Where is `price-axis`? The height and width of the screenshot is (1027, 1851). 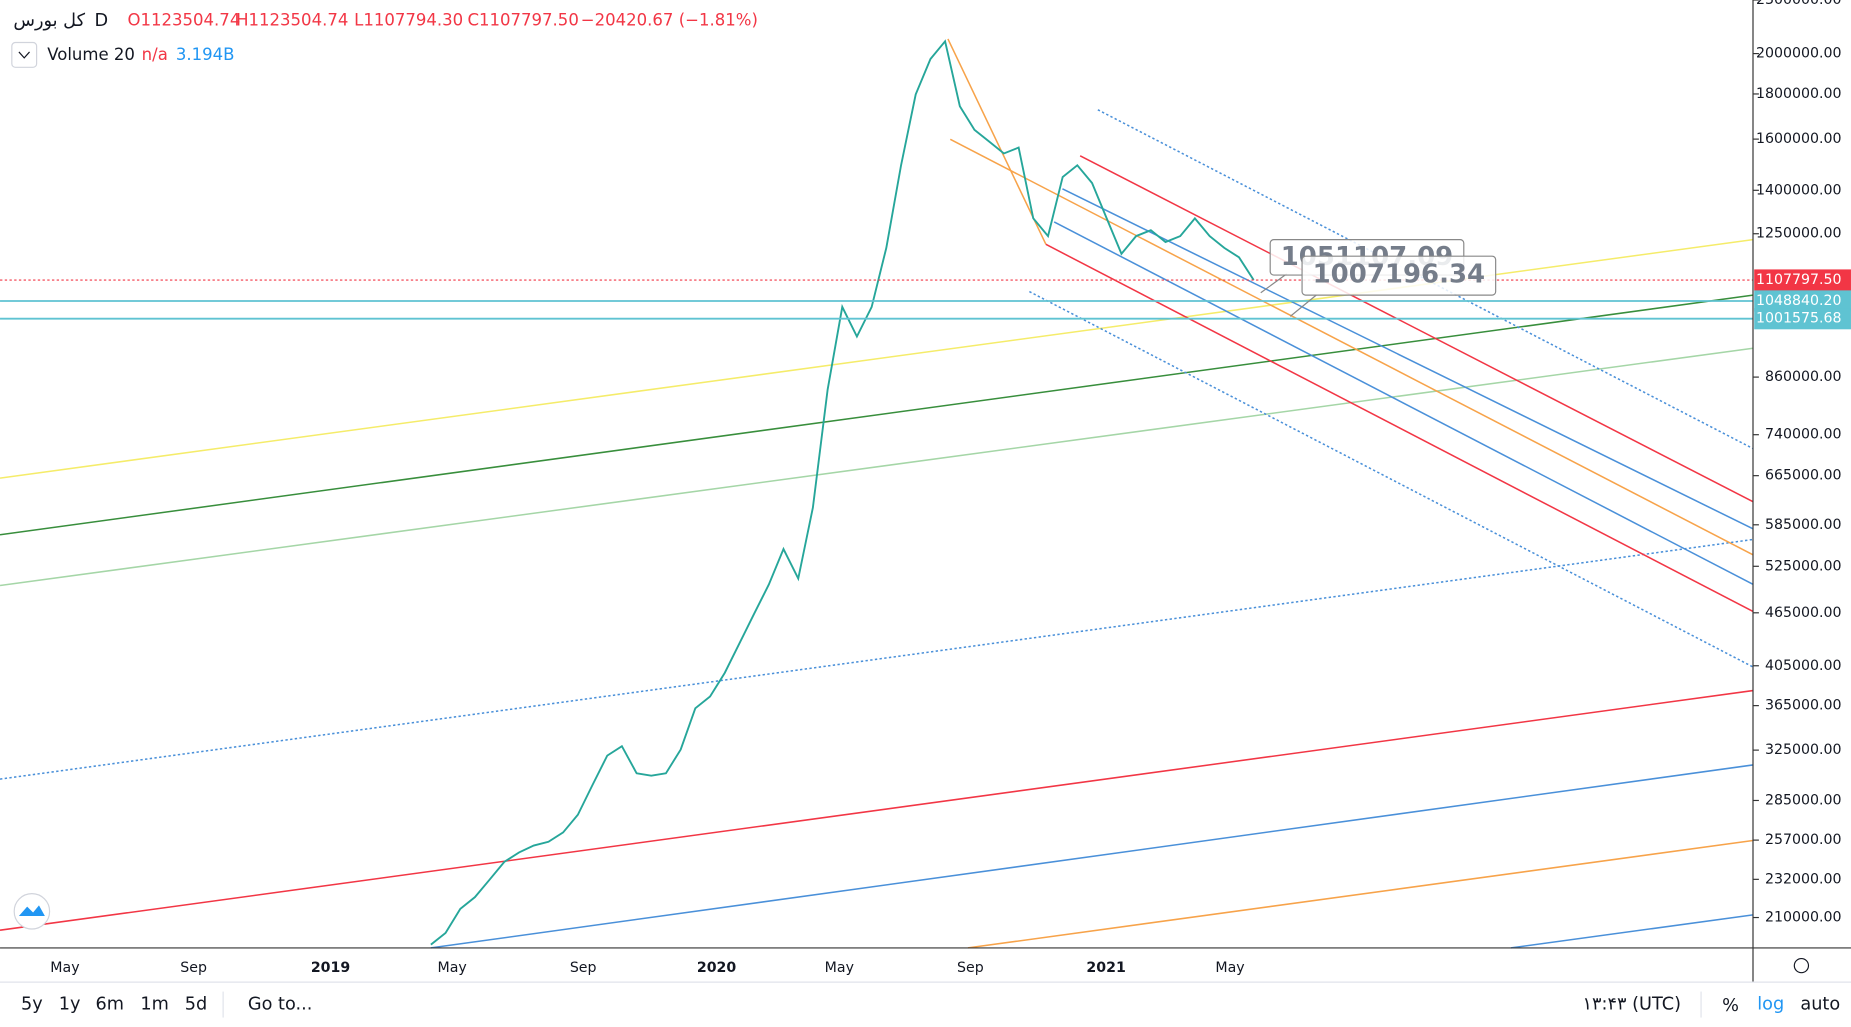
price-axis is located at coordinates (1802, 513).